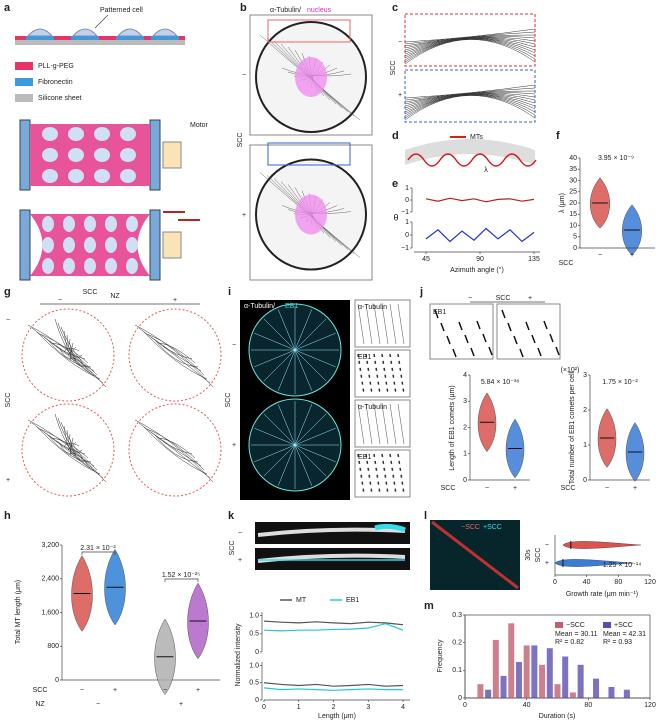 This screenshot has width=660, height=720. Describe the element at coordinates (585, 410) in the screenshot. I see `y-tick-label: 2` at that location.